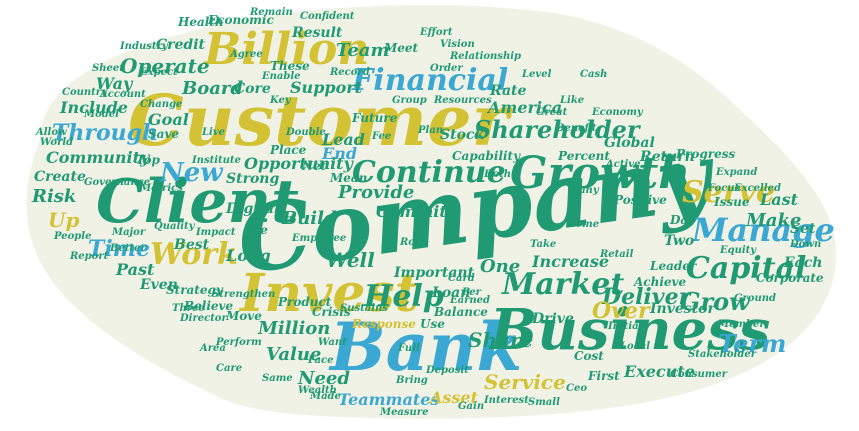 Image resolution: width=859 pixels, height=431 pixels. Describe the element at coordinates (594, 74) in the screenshot. I see `word-cash: Cash` at that location.